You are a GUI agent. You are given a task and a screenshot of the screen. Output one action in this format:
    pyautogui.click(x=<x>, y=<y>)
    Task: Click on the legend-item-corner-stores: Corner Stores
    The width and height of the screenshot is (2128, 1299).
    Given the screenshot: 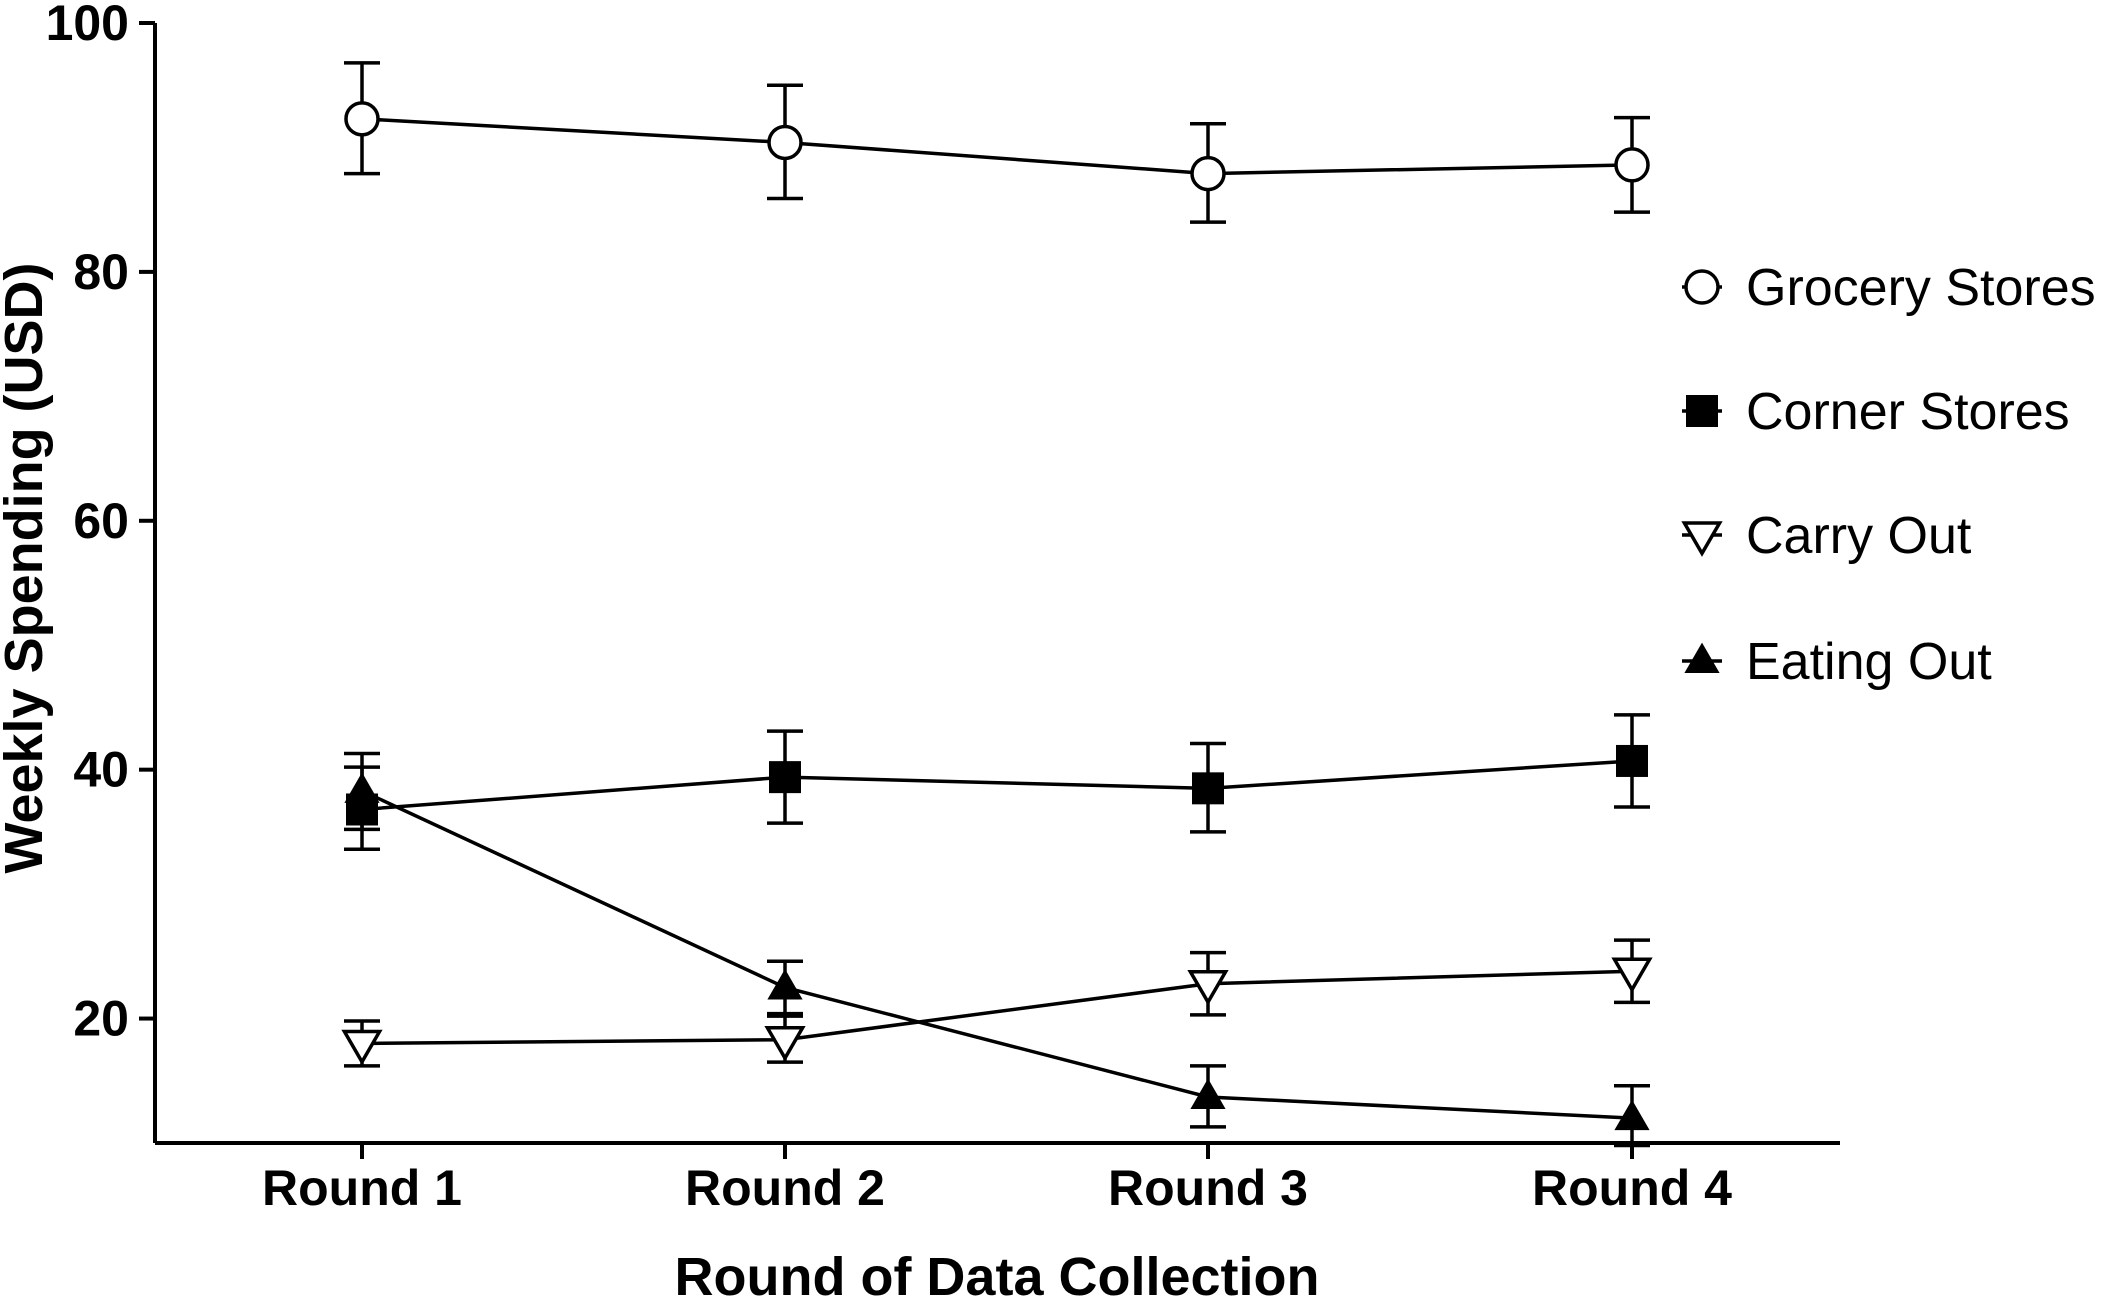 What is the action you would take?
    pyautogui.click(x=1876, y=412)
    